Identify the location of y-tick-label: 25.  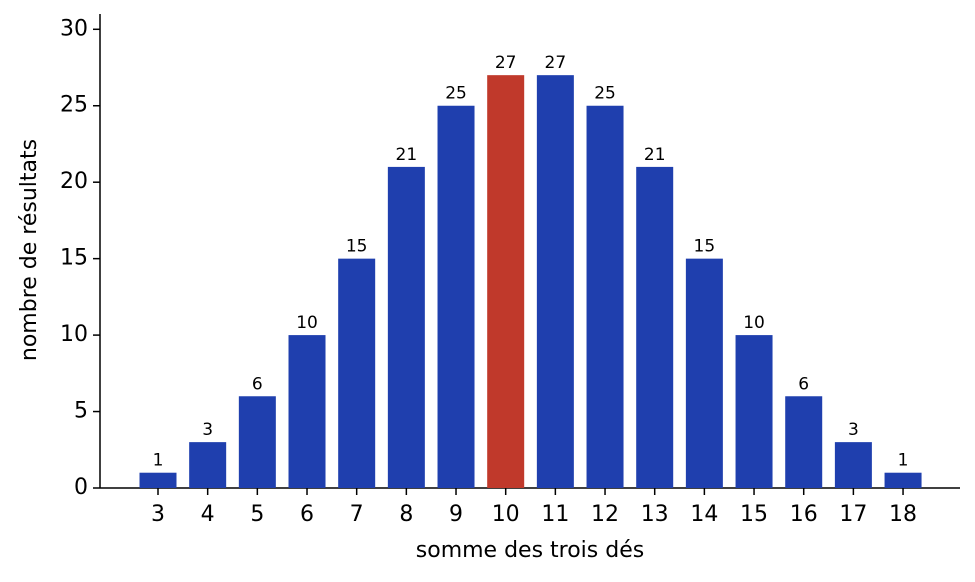
(74, 105).